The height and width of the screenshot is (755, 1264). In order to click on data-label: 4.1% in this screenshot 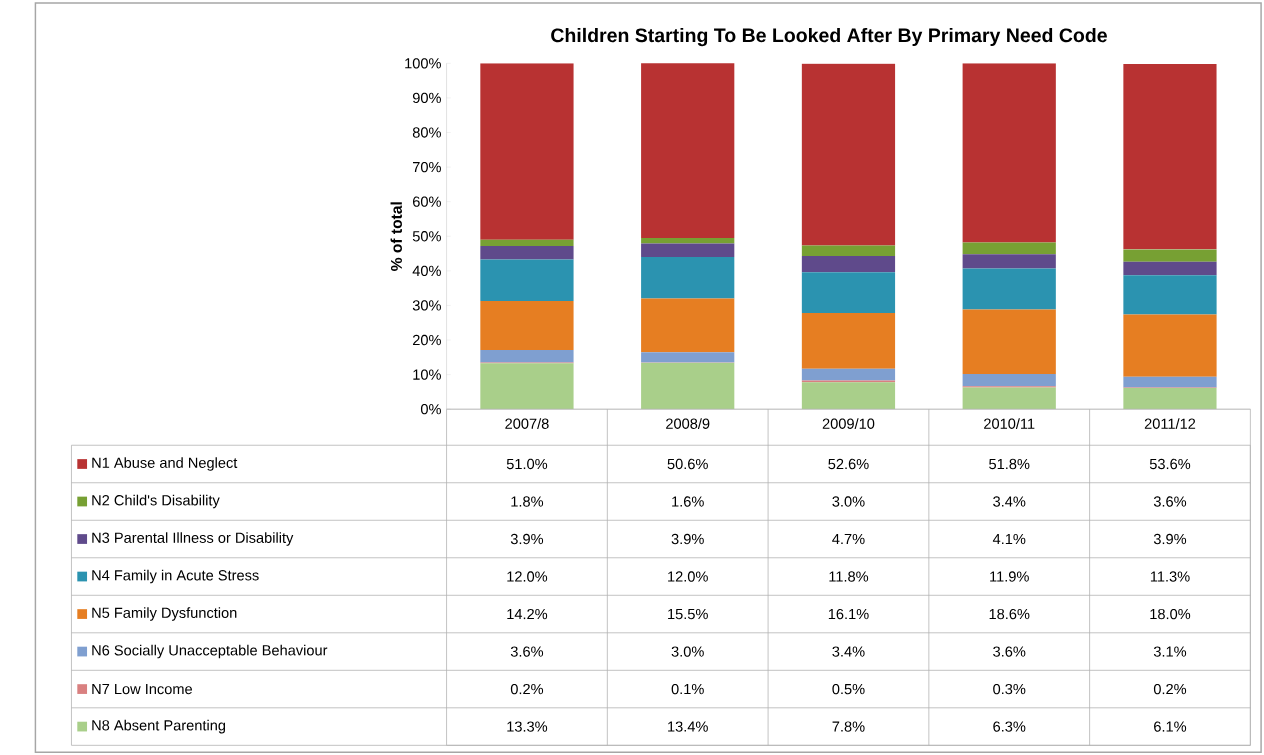, I will do `click(1009, 539)`.